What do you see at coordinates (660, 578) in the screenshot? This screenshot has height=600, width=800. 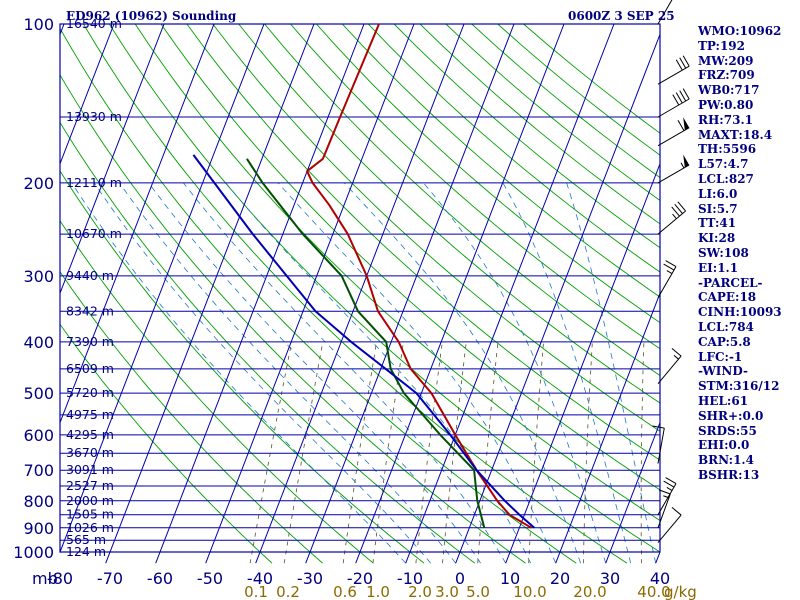 I see `temperature-tick-label: 40` at bounding box center [660, 578].